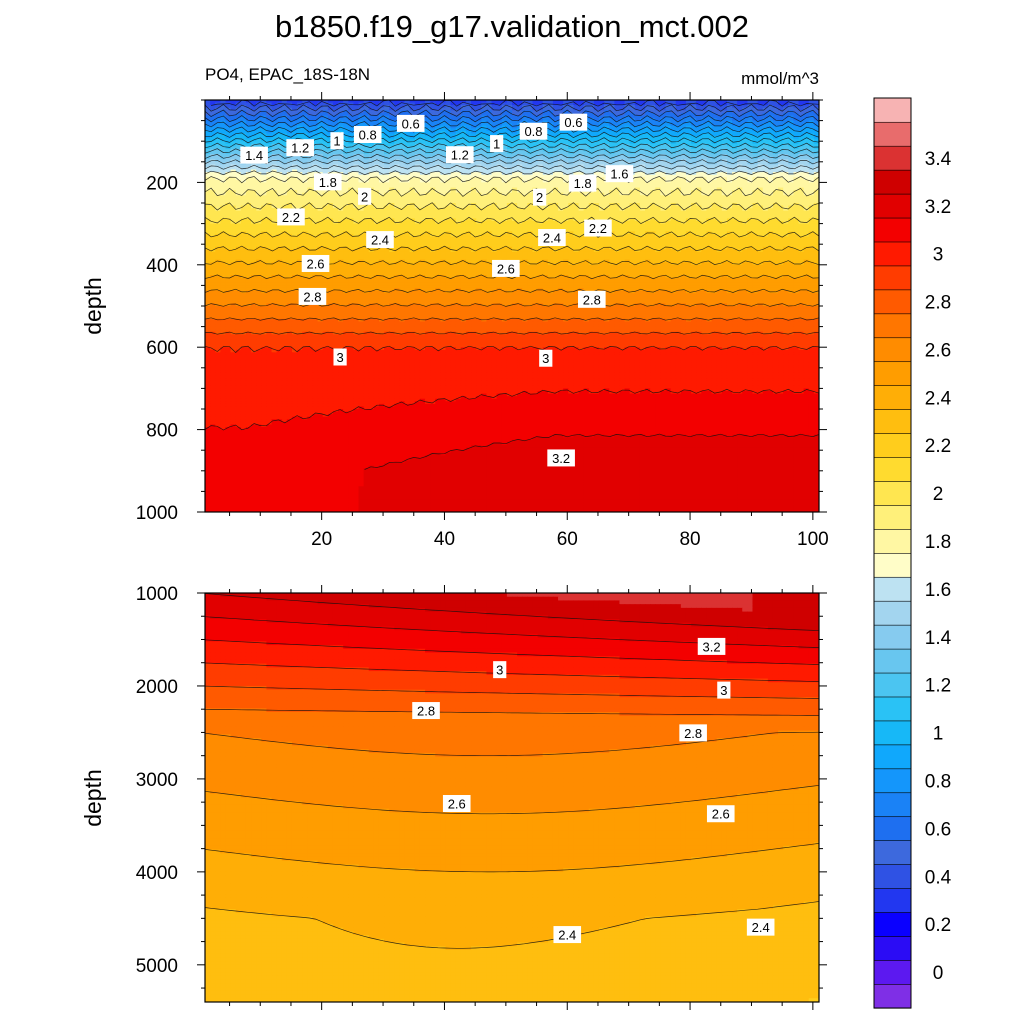  What do you see at coordinates (780, 78) in the screenshot?
I see `units-label: mmol/m^3` at bounding box center [780, 78].